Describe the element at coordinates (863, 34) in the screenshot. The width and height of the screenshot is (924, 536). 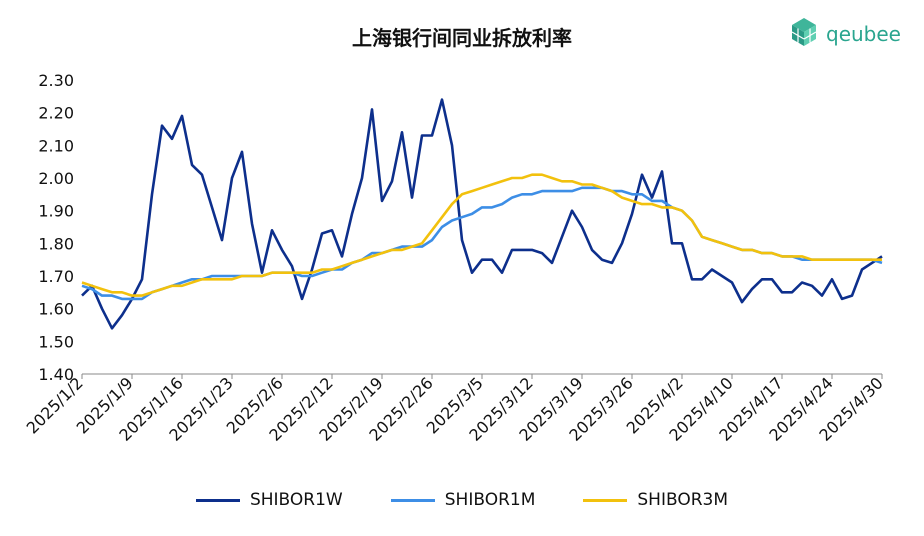
I see `logo-text: qeubee` at that location.